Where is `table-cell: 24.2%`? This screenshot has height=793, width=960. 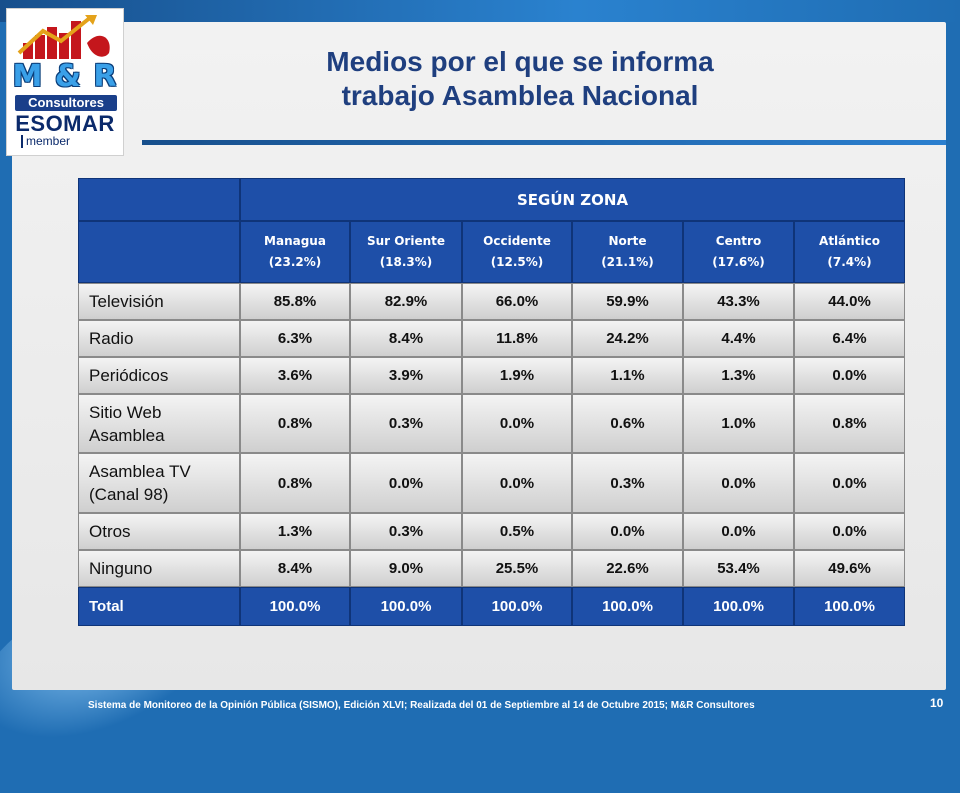 table-cell: 24.2% is located at coordinates (627, 338).